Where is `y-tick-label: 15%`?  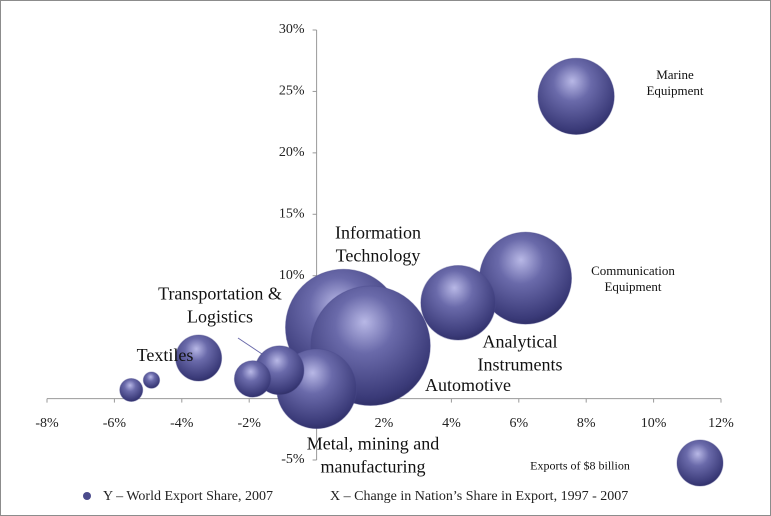
y-tick-label: 15% is located at coordinates (292, 214).